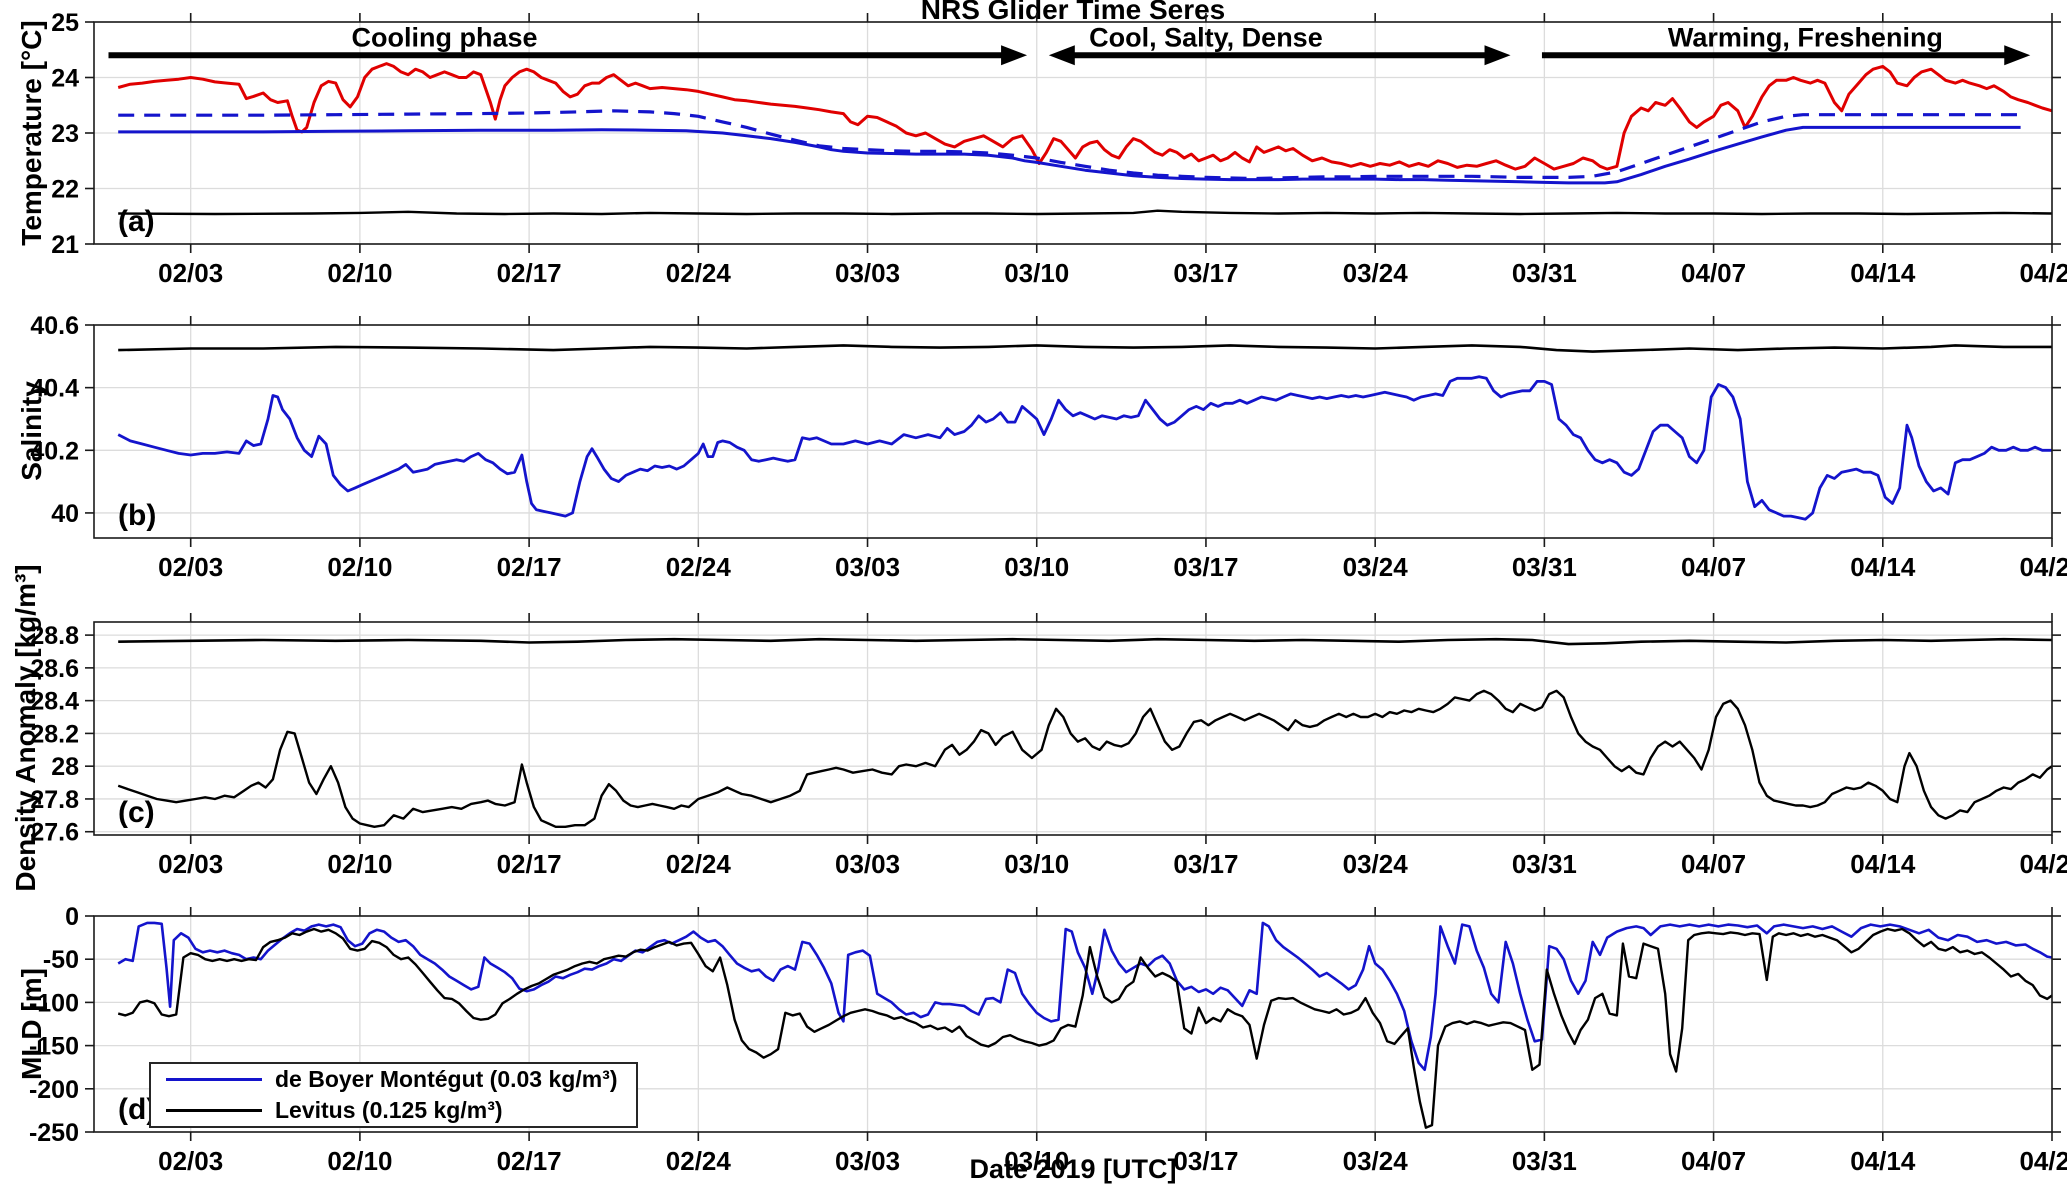 This screenshot has height=1191, width=2067. Describe the element at coordinates (54, 451) in the screenshot. I see `y-tick-label: 40.2` at that location.